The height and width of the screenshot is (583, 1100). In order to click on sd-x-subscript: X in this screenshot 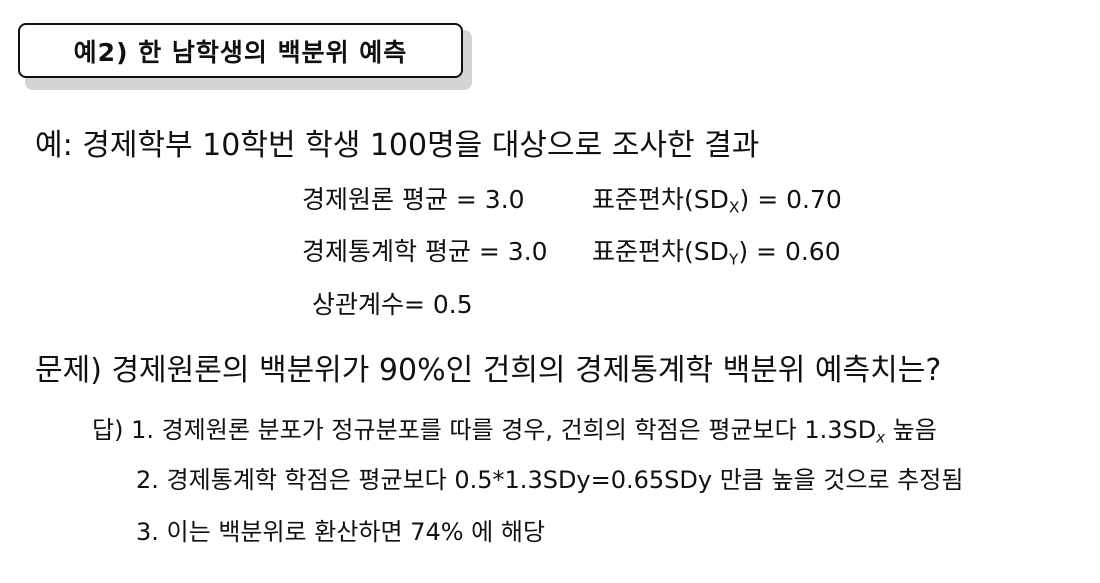, I will do `click(734, 207)`.